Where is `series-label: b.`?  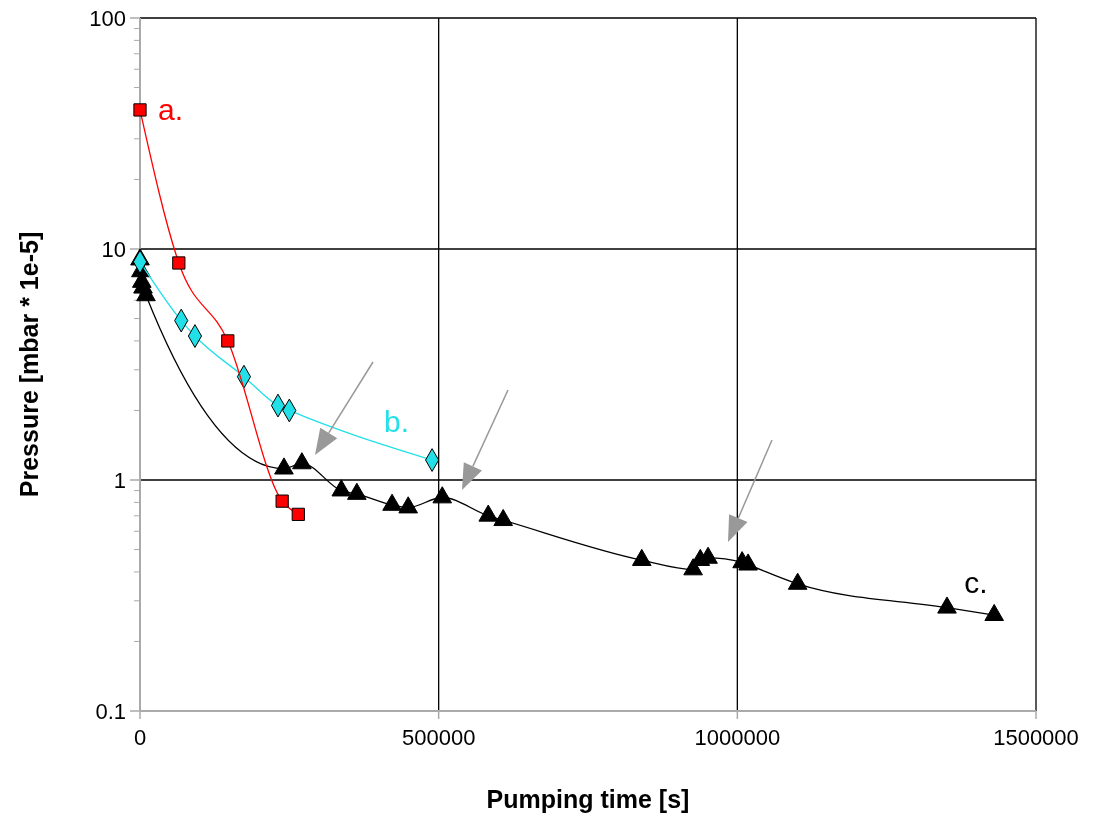 series-label: b. is located at coordinates (397, 422).